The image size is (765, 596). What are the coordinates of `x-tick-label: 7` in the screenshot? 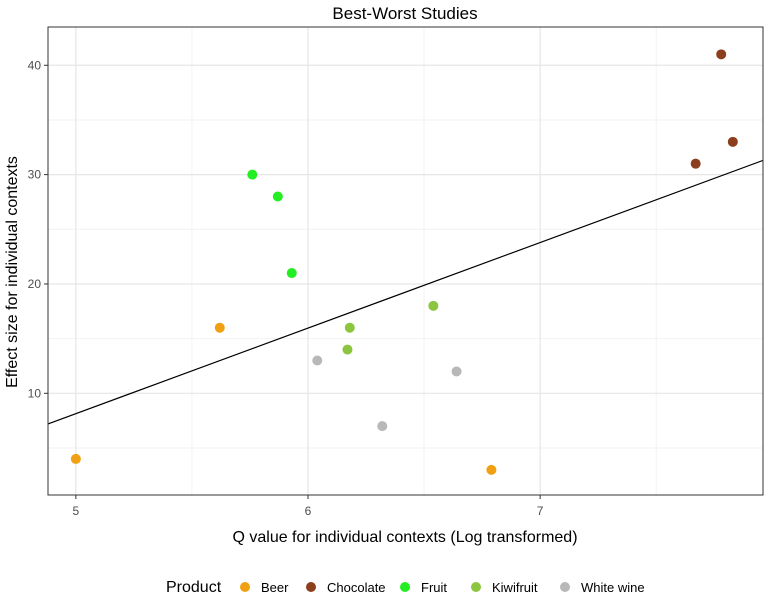 It's located at (540, 511).